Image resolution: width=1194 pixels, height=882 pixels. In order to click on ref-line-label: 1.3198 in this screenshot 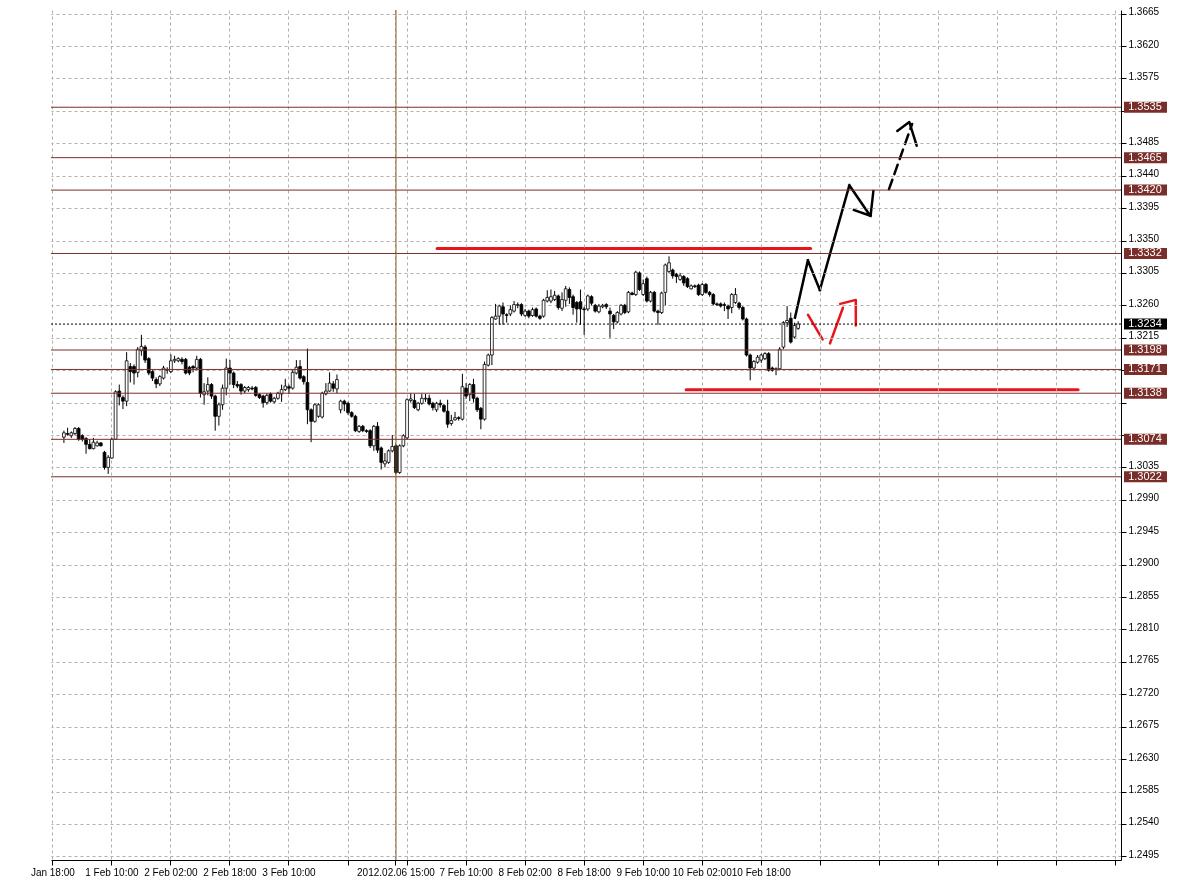, I will do `click(1145, 349)`.